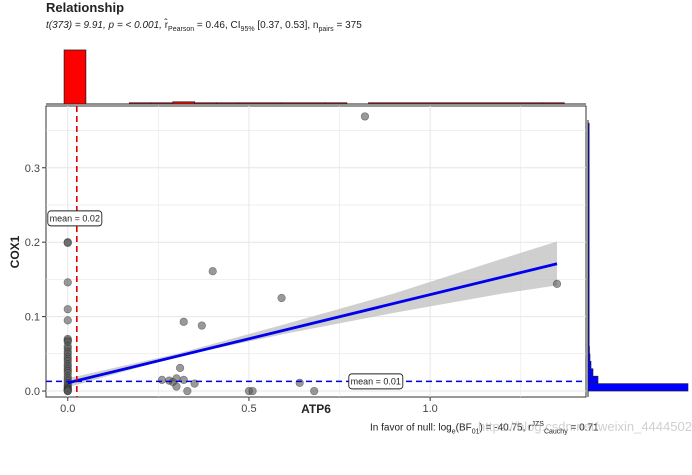  What do you see at coordinates (411, 428) in the screenshot?
I see `caption-prefix: In favor of null: log` at bounding box center [411, 428].